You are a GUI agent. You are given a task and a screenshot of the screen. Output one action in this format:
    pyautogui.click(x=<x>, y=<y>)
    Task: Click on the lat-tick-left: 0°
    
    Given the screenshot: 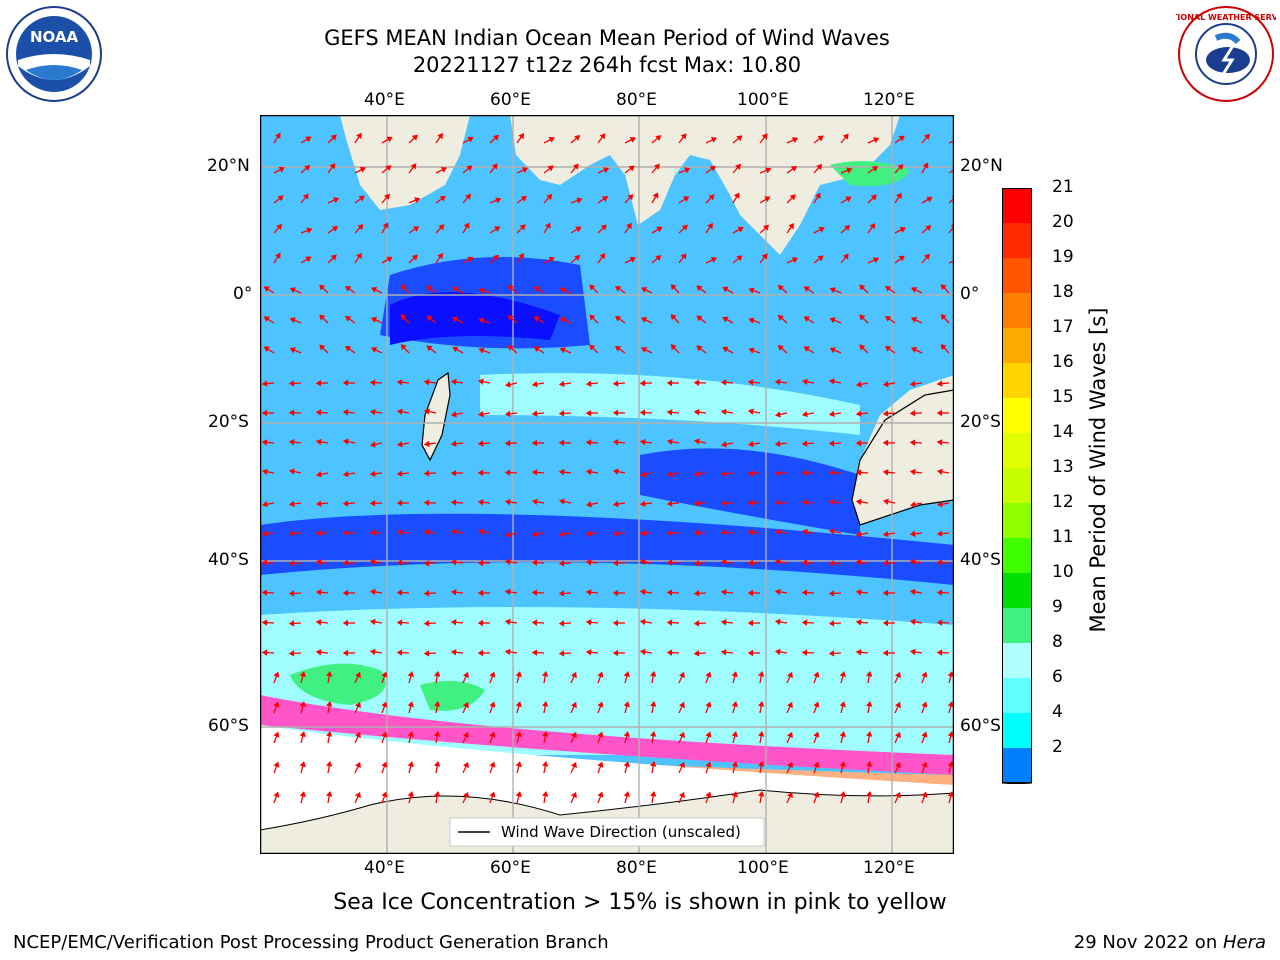 What is the action you would take?
    pyautogui.click(x=243, y=294)
    